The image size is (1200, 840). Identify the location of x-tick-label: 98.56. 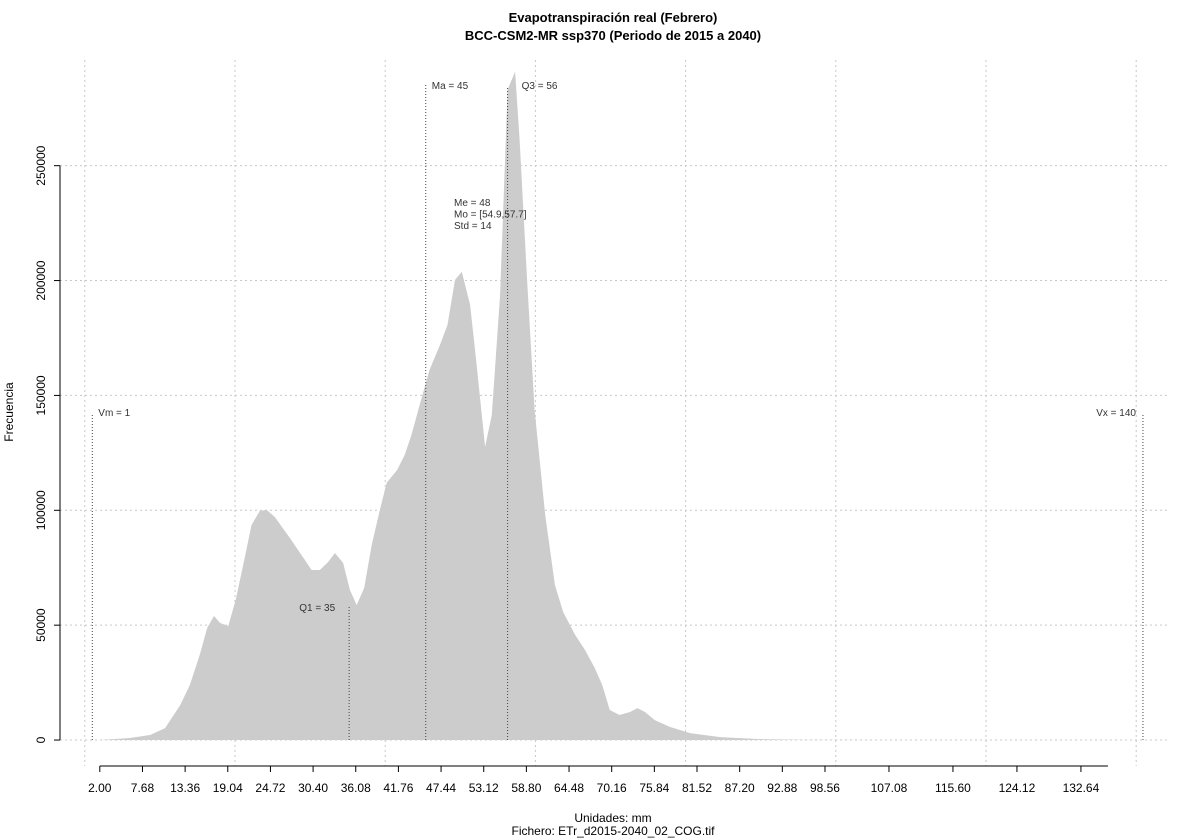
(825, 788).